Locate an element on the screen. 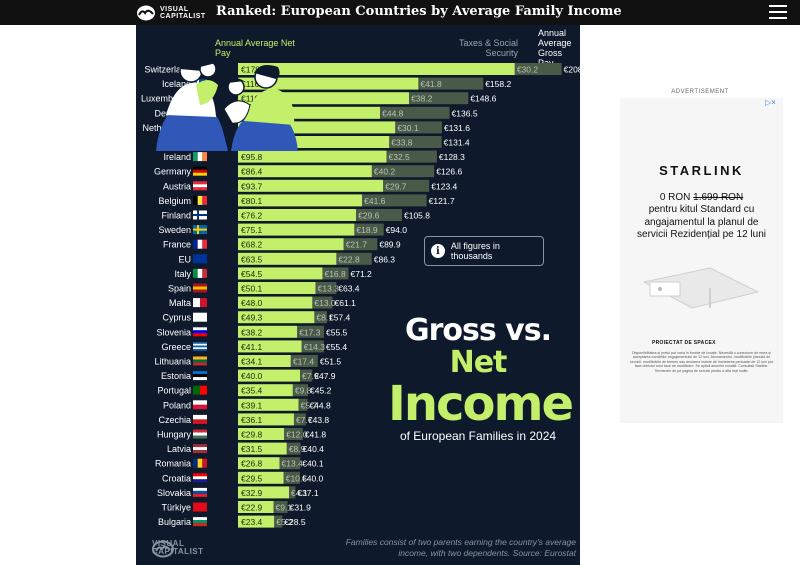 The height and width of the screenshot is (565, 800). net-pay-label: €54.5 is located at coordinates (252, 274).